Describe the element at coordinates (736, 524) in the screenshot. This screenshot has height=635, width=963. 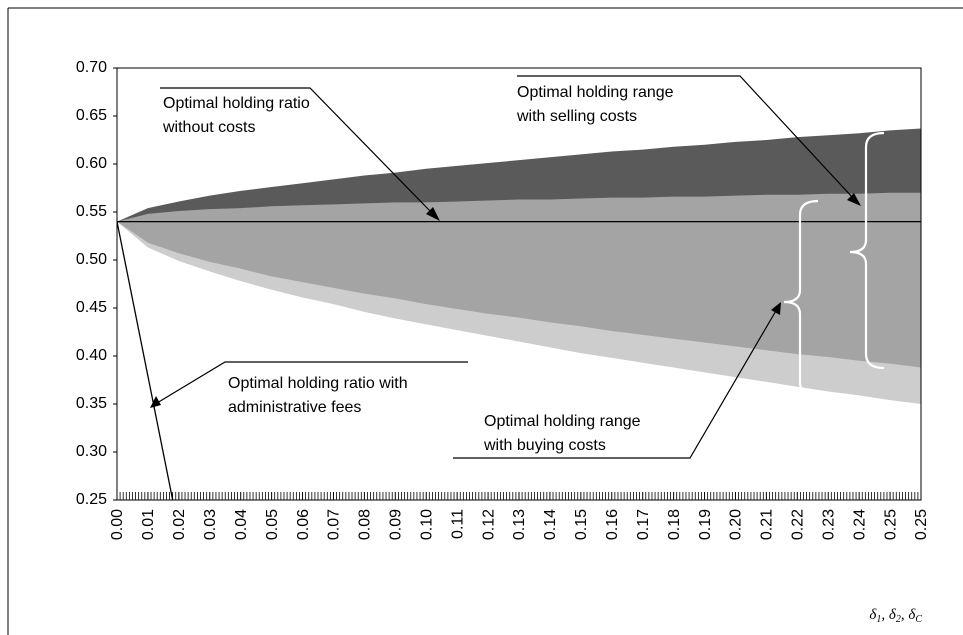
I see `x-tick-label: 0.20` at that location.